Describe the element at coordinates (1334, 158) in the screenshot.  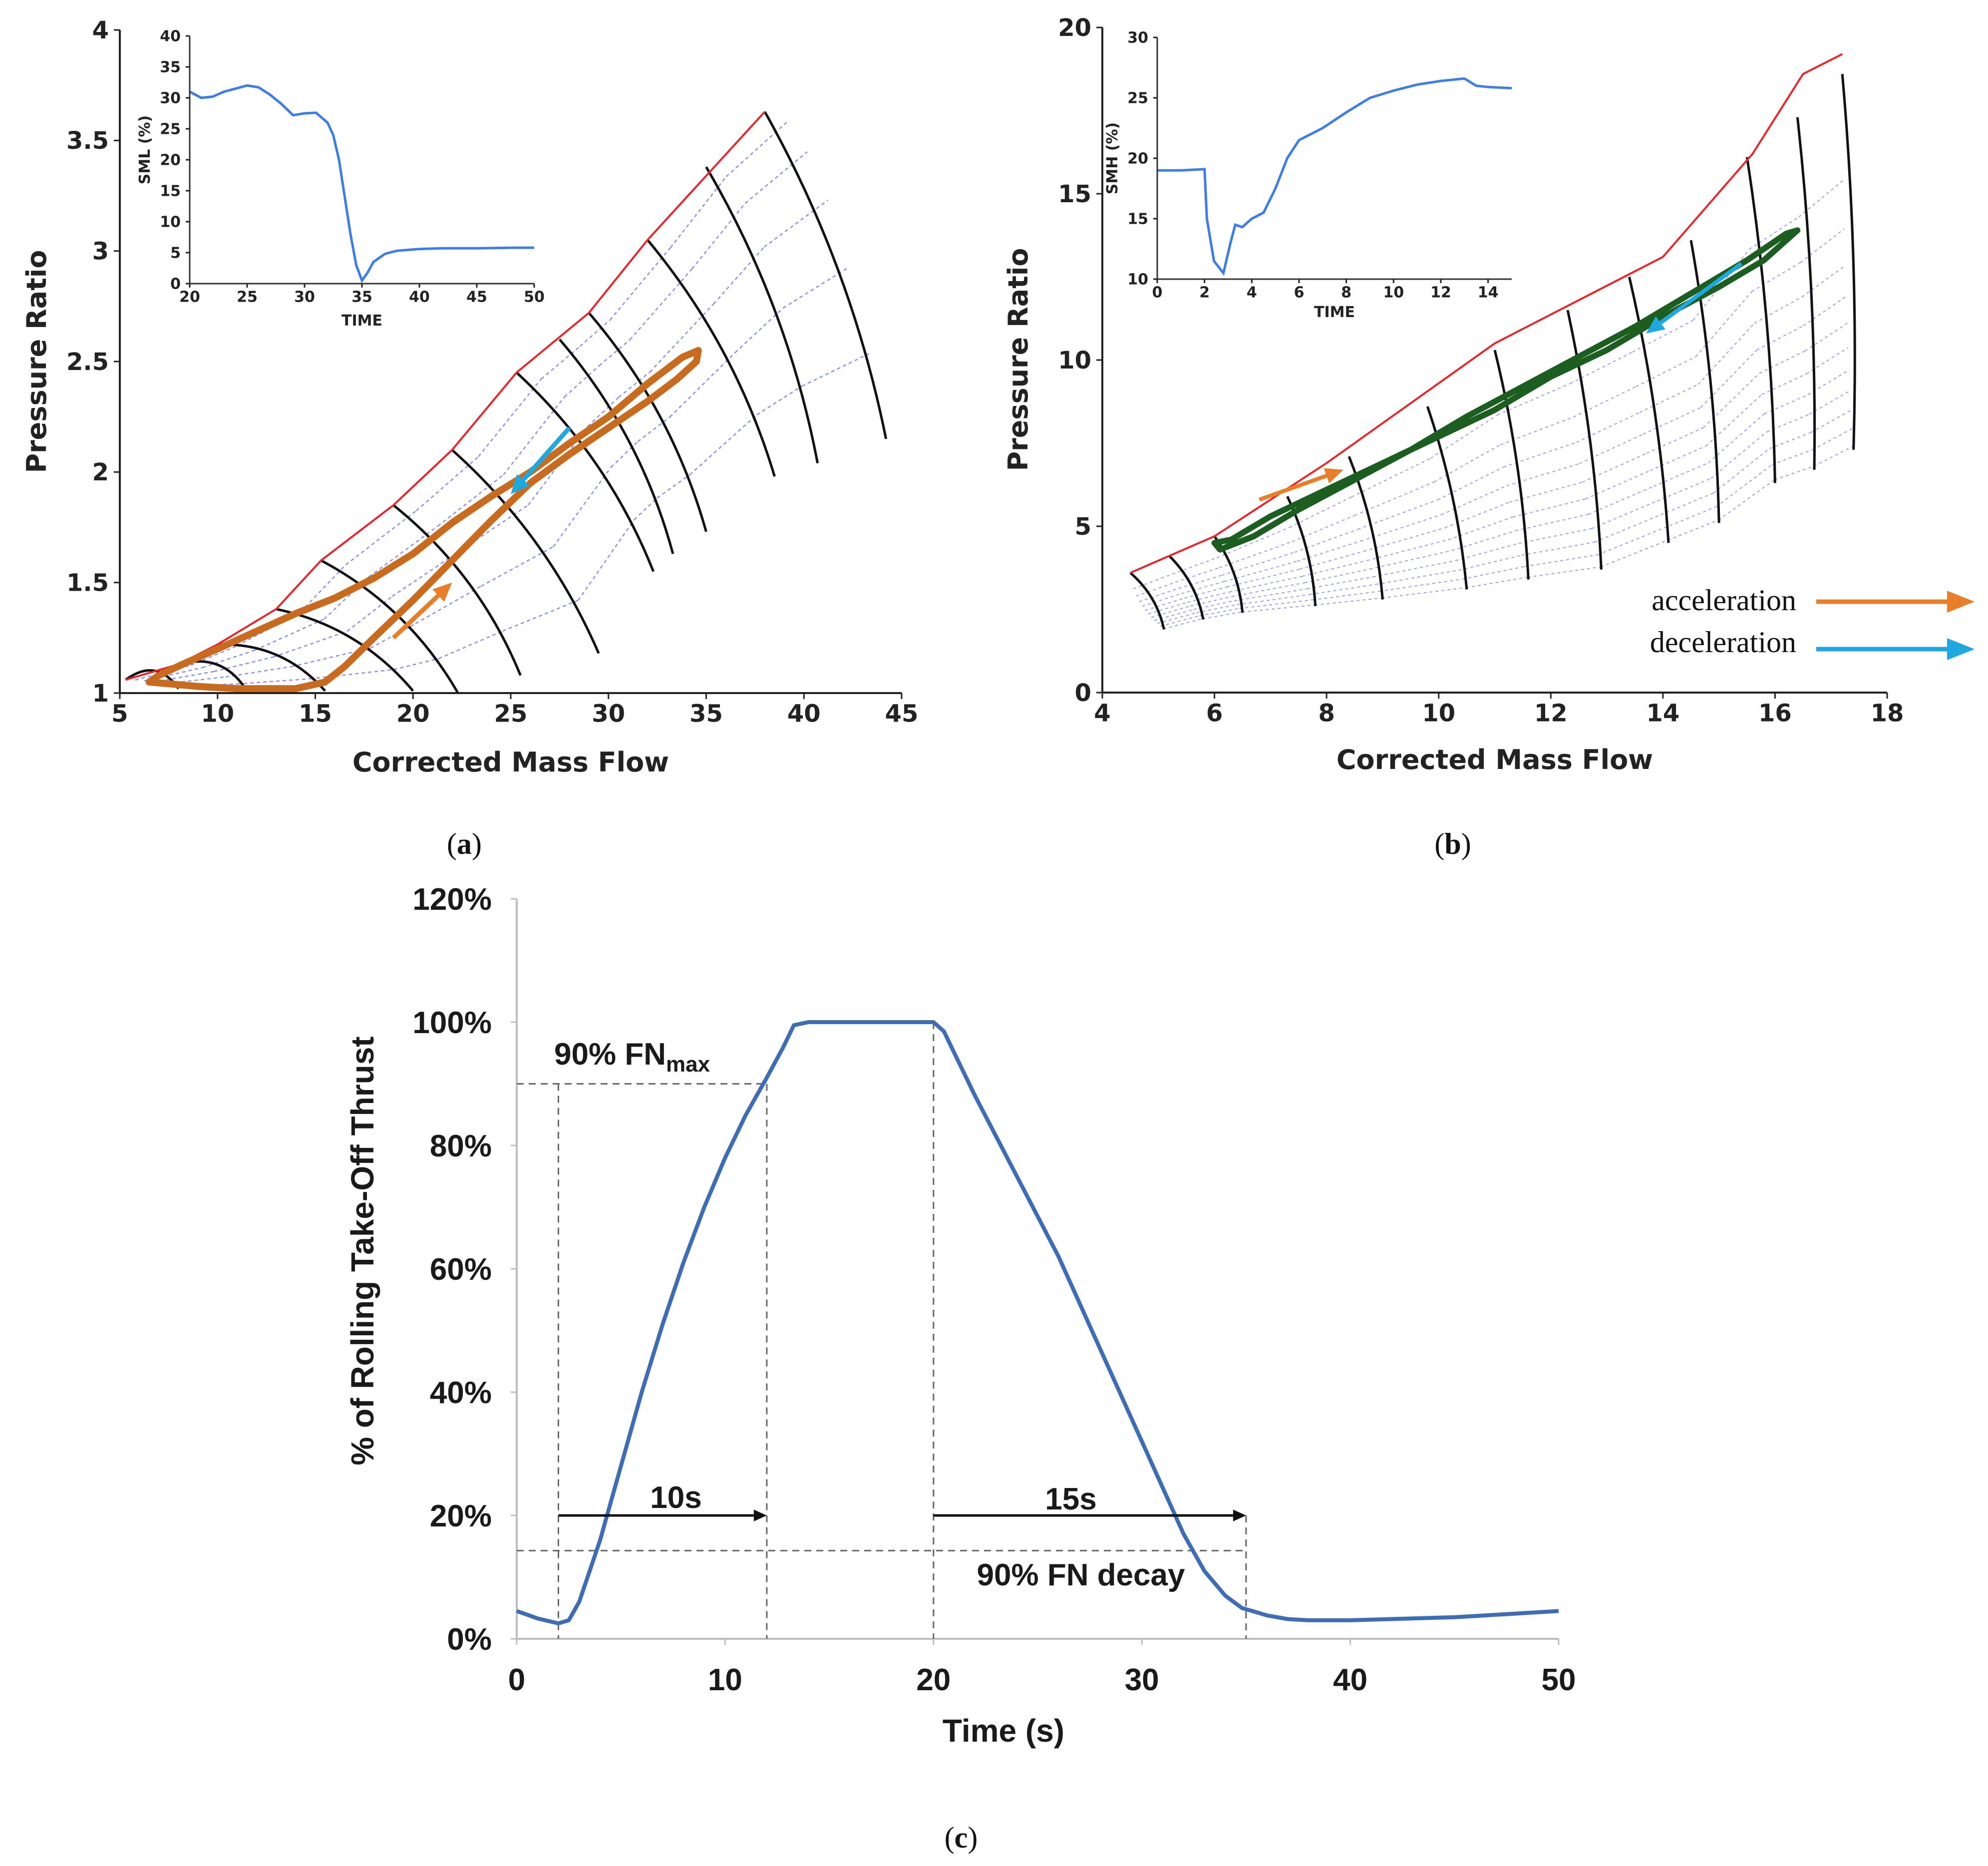
I see `panel-b-inset-bg` at that location.